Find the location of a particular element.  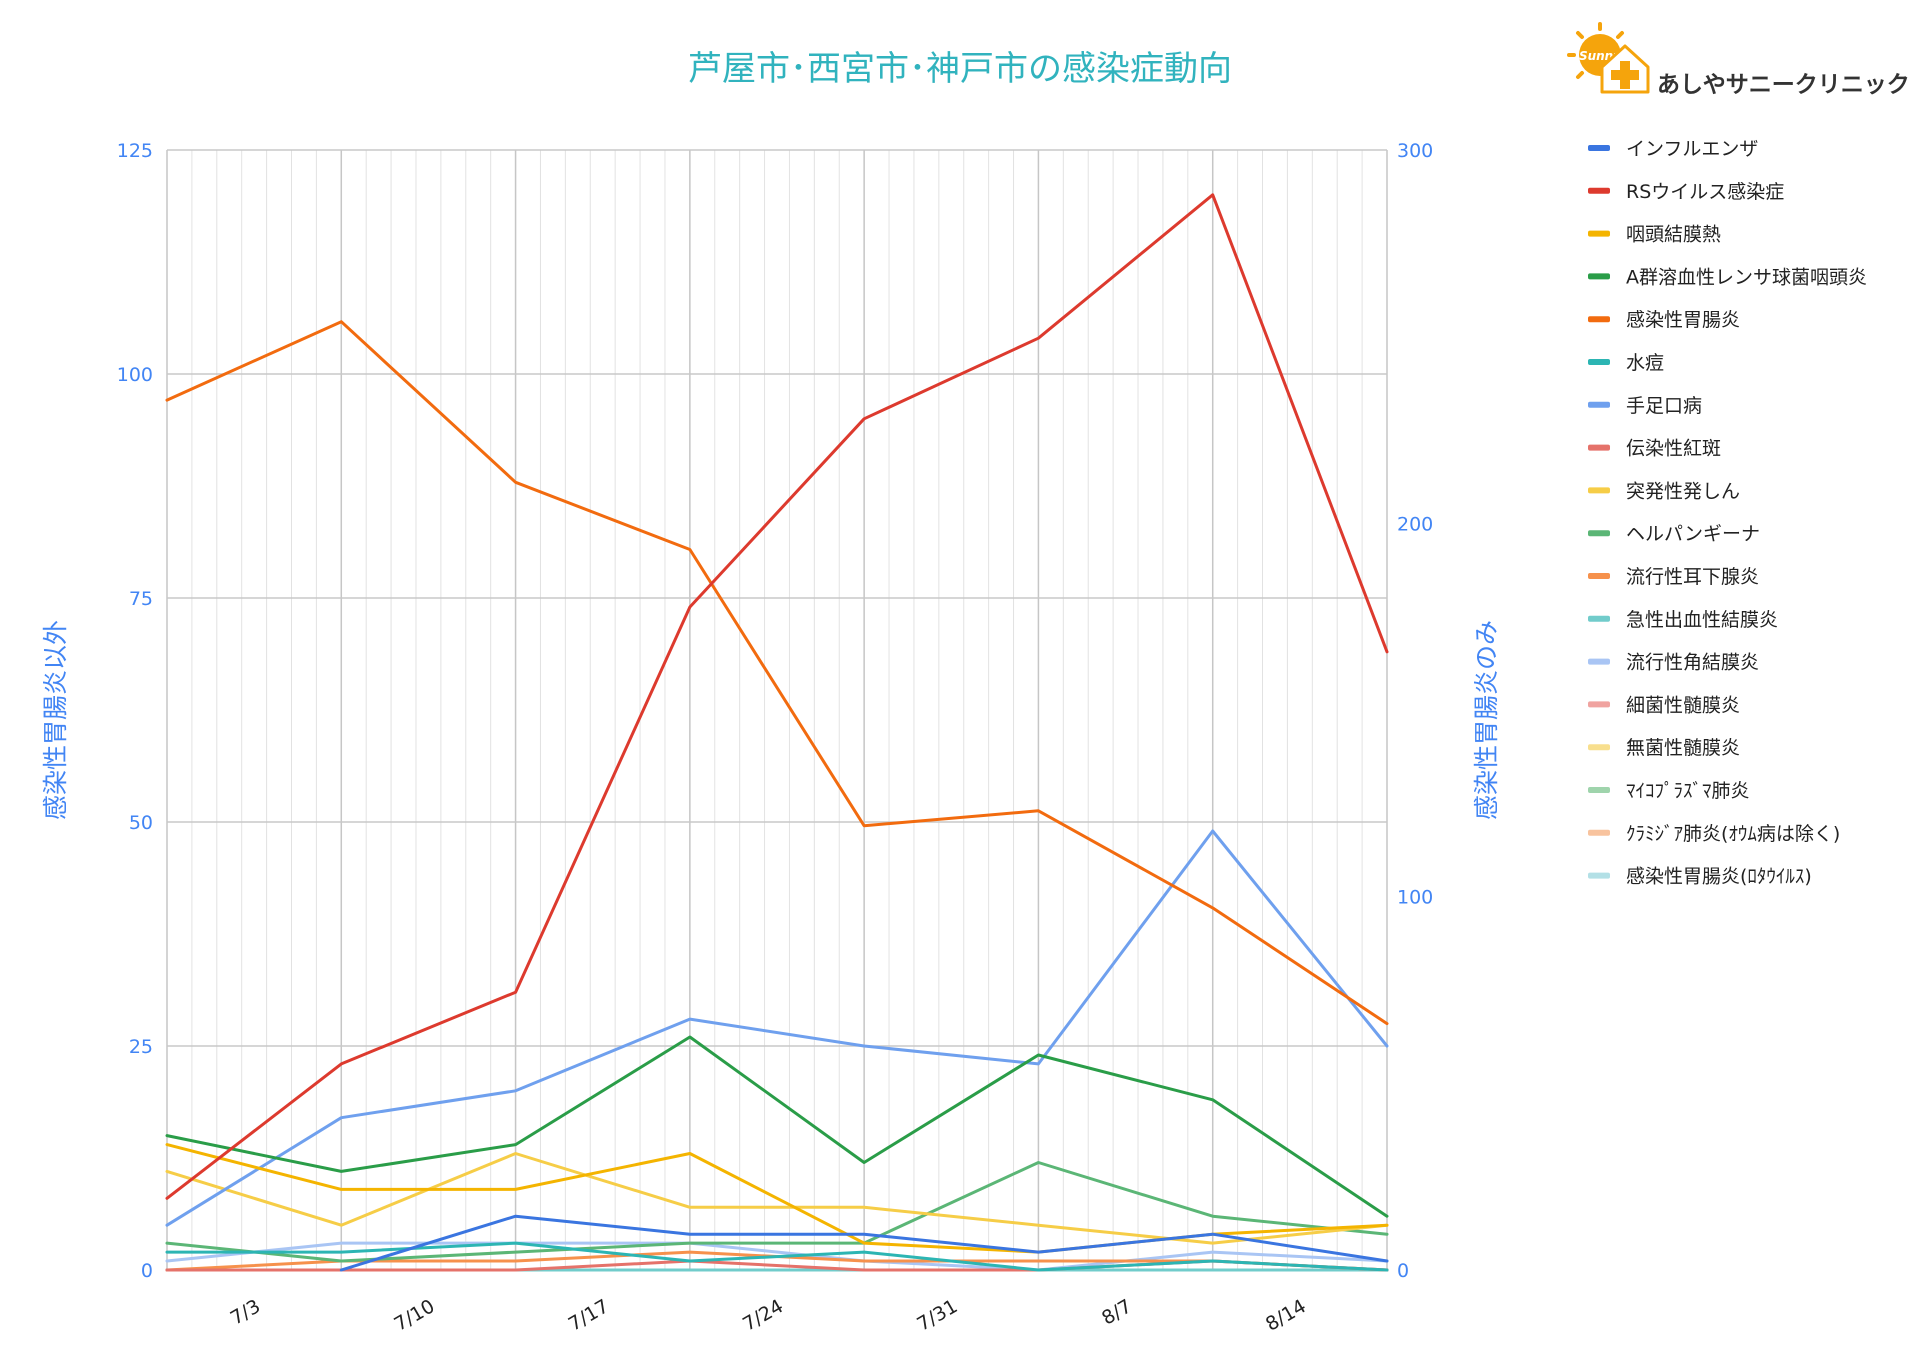

legend-item-label: 流行性耳下腺炎 is located at coordinates (1692, 577).